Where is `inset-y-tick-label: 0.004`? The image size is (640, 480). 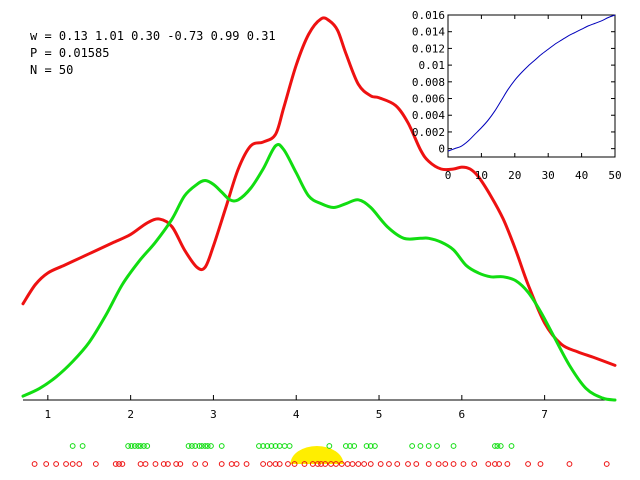 inset-y-tick-label: 0.004 is located at coordinates (428, 115).